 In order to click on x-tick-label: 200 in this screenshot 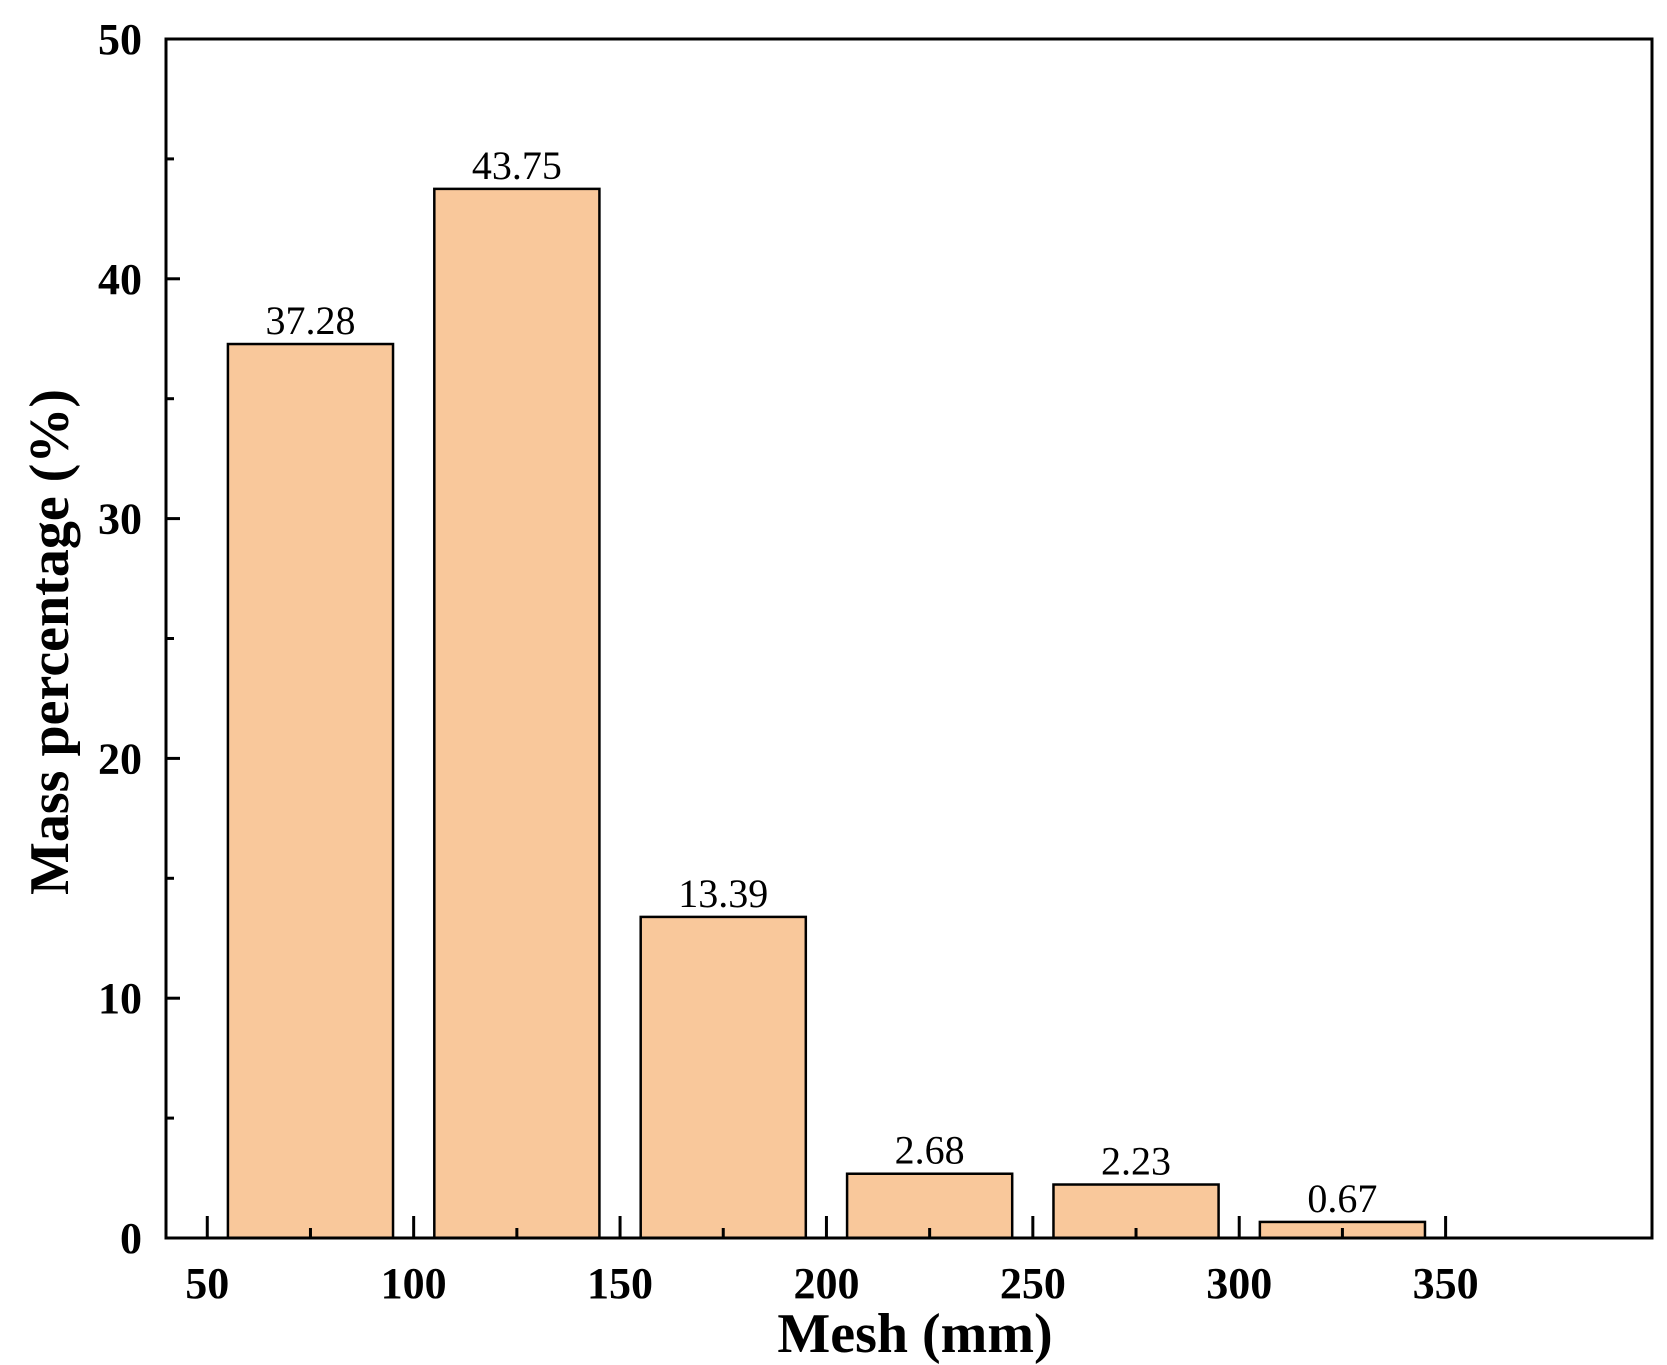, I will do `click(826, 1283)`.